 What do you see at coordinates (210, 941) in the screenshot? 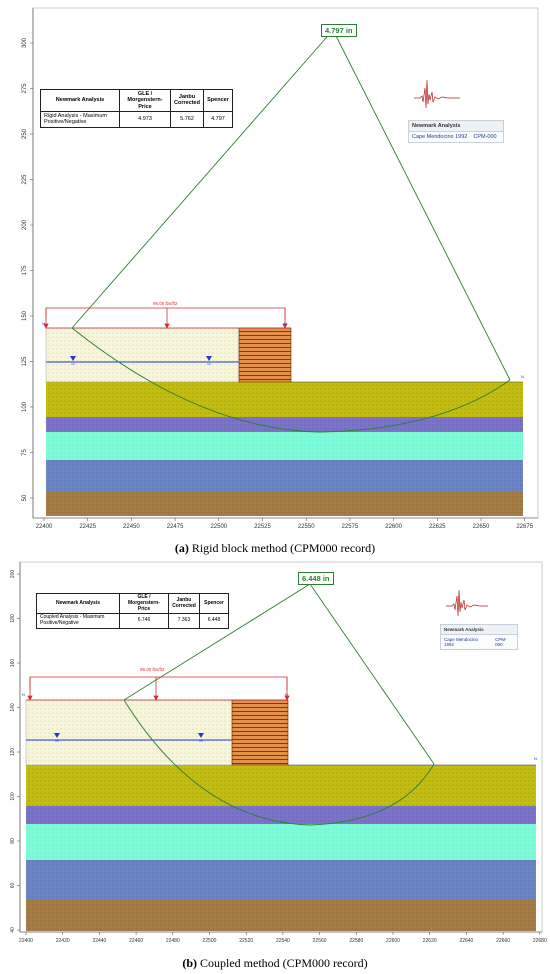
I see `x-tick-label: 22500` at bounding box center [210, 941].